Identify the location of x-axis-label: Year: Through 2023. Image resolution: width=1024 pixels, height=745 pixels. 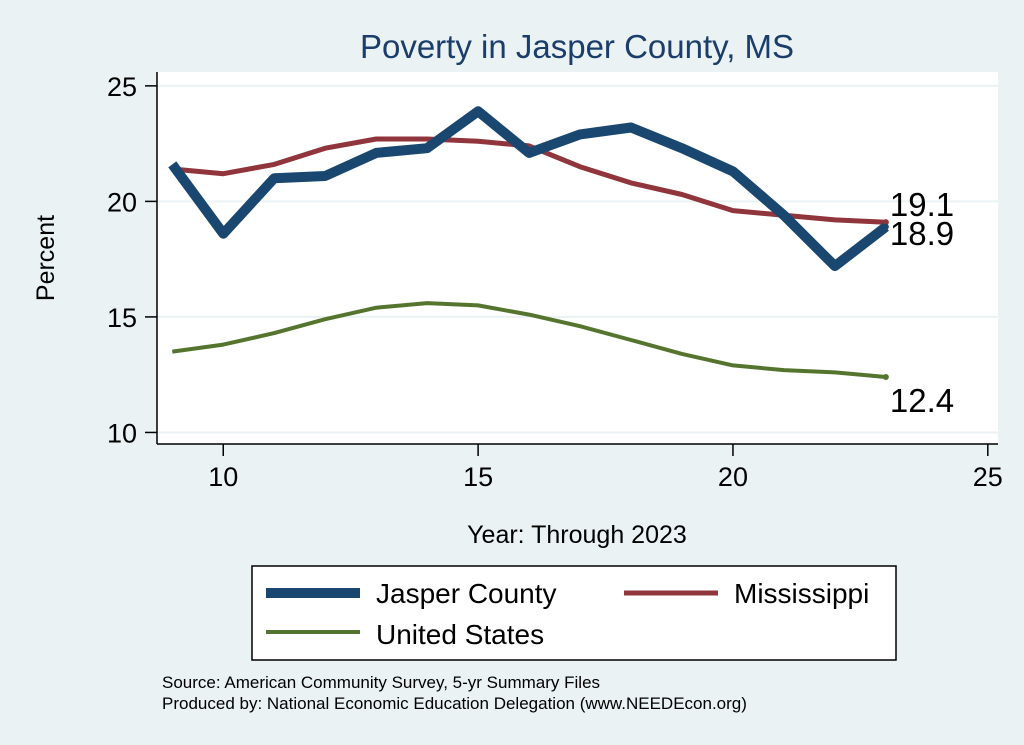
(577, 535).